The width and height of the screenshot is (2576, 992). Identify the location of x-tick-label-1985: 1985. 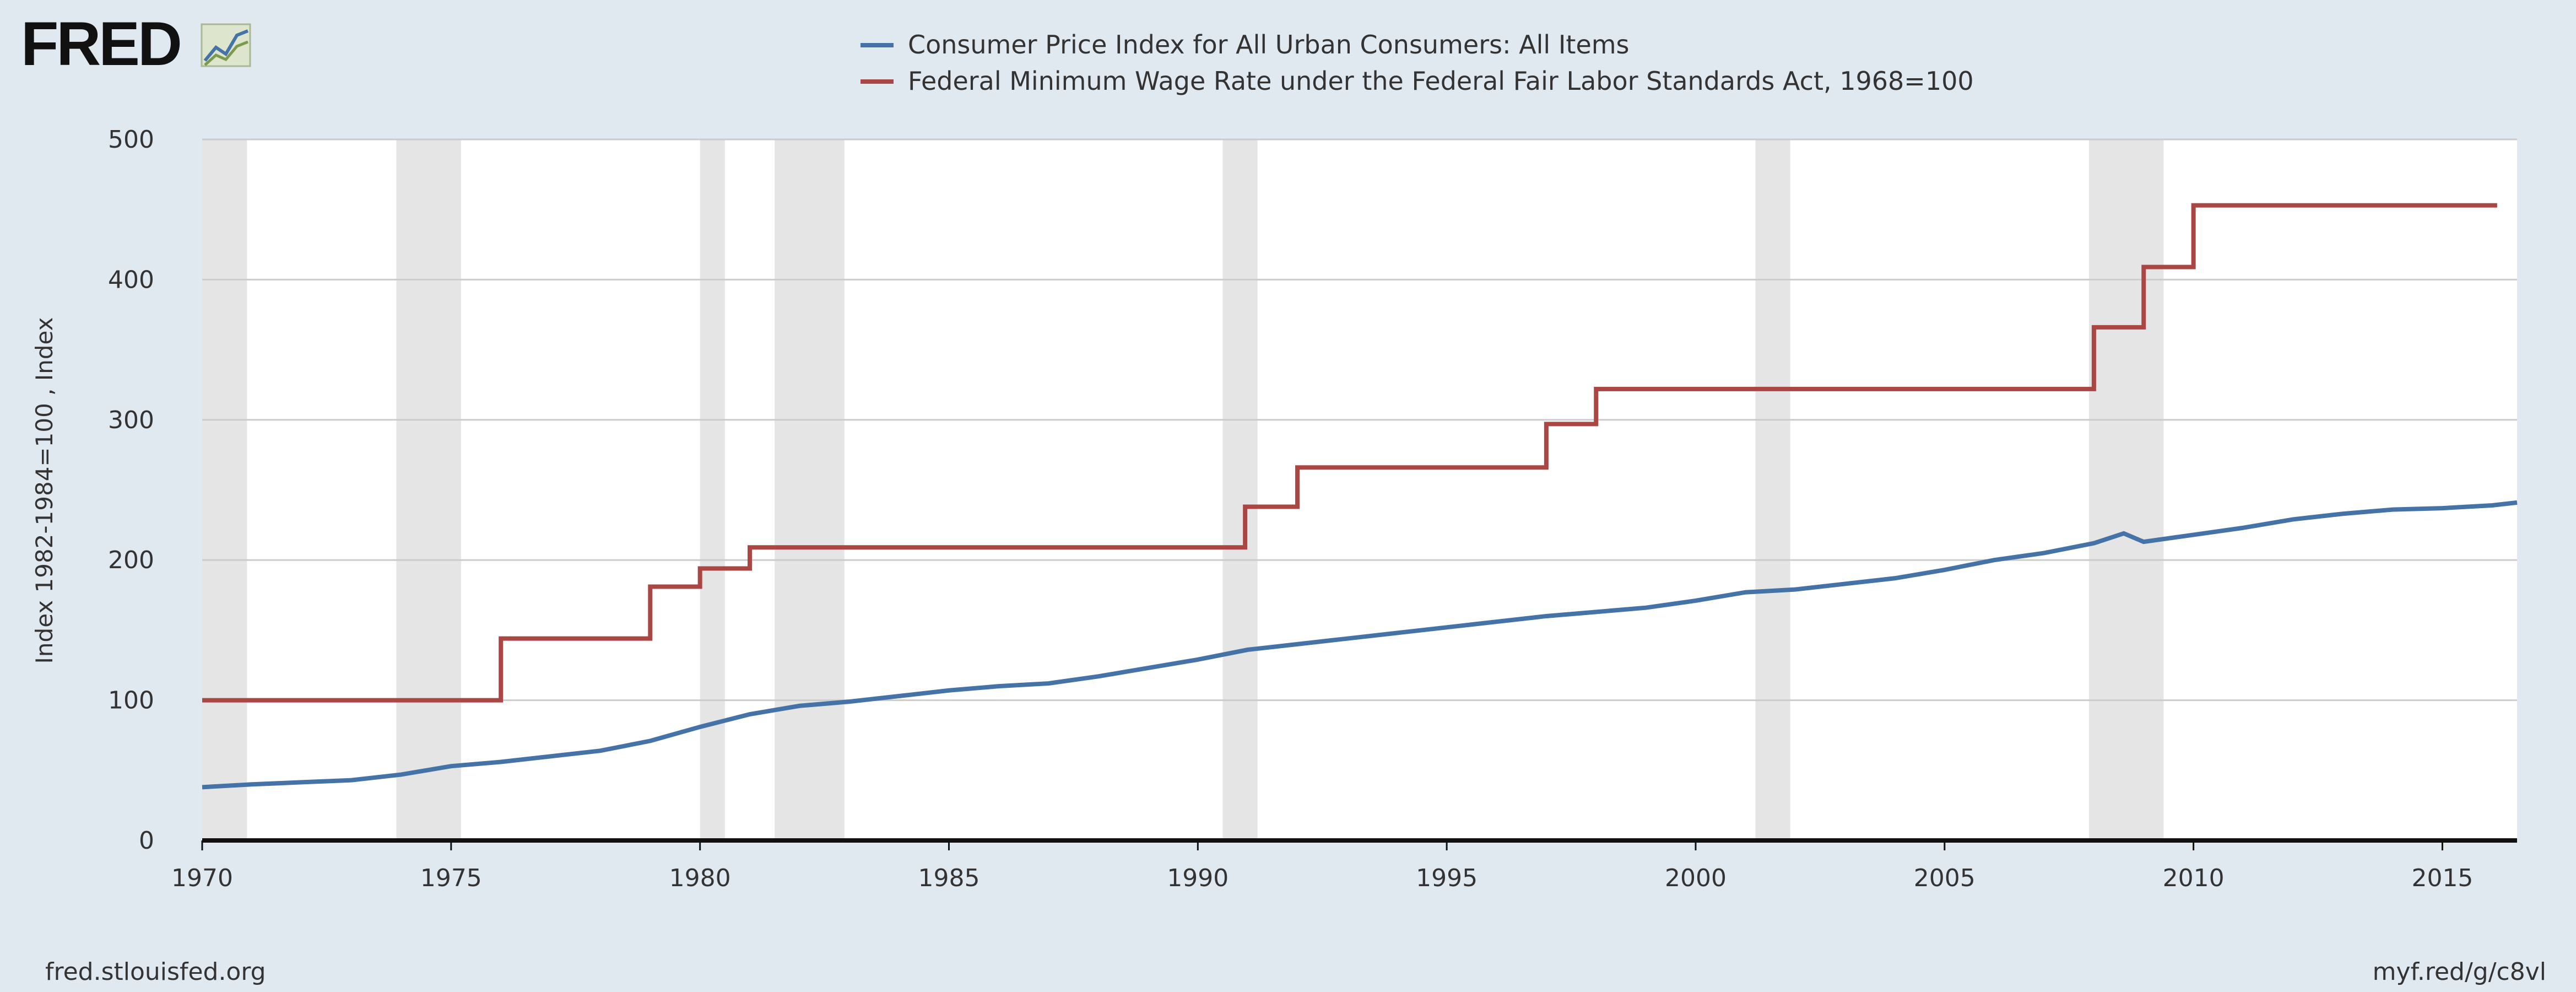
(949, 878).